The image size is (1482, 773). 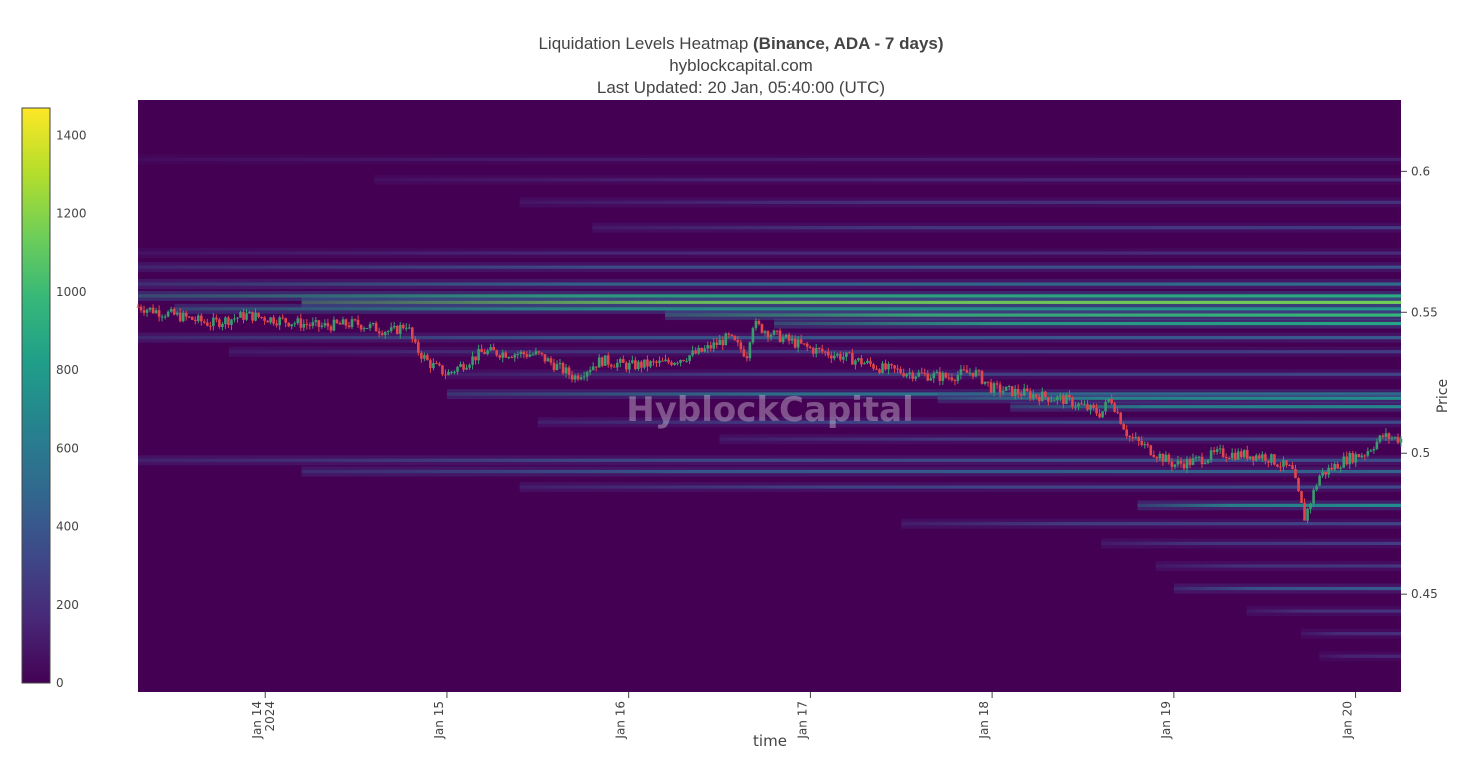 What do you see at coordinates (1166, 720) in the screenshot?
I see `x-tick-label: Jan 19` at bounding box center [1166, 720].